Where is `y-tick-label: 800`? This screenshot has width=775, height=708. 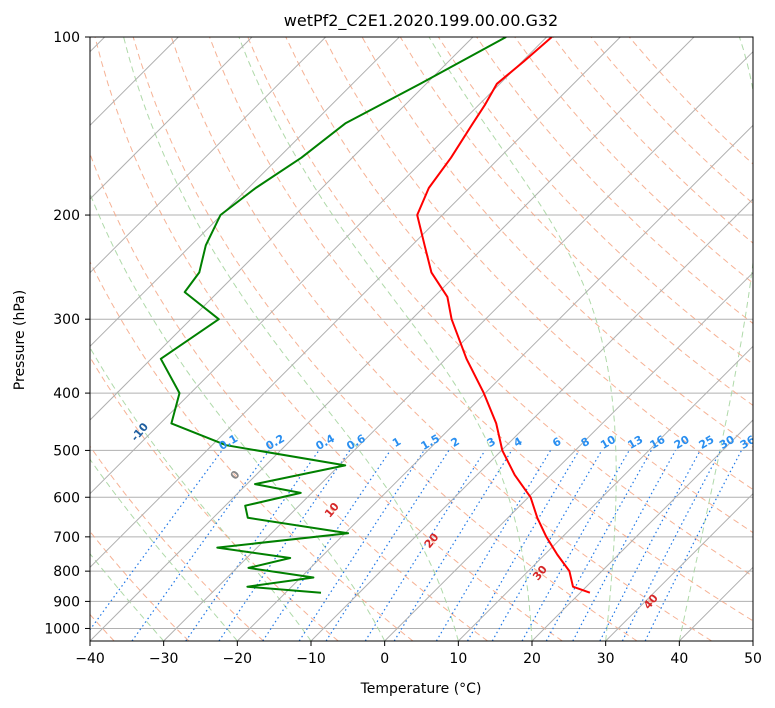
y-tick-label: 800 is located at coordinates (66, 572).